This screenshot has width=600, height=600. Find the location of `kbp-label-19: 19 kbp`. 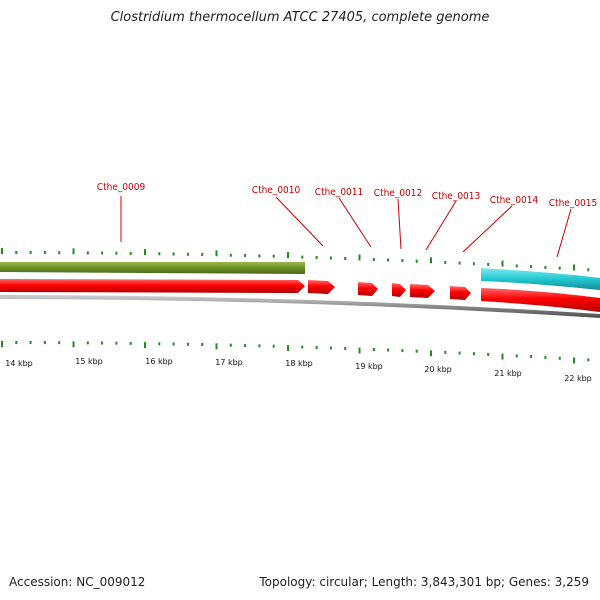

kbp-label-19: 19 kbp is located at coordinates (369, 366).